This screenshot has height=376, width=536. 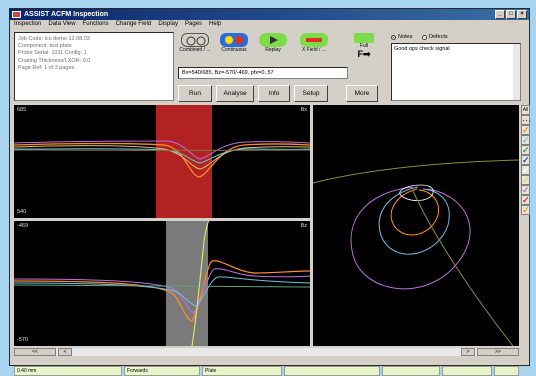 I want to click on bz-trace-green, so click(x=162, y=286).